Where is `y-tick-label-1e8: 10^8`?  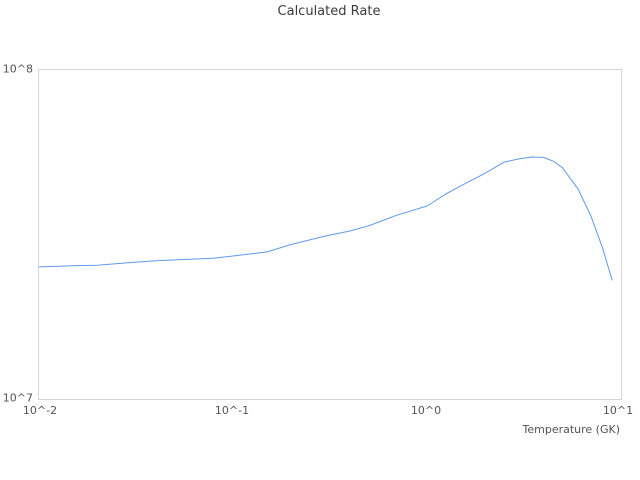
y-tick-label-1e8: 10^8 is located at coordinates (17, 69).